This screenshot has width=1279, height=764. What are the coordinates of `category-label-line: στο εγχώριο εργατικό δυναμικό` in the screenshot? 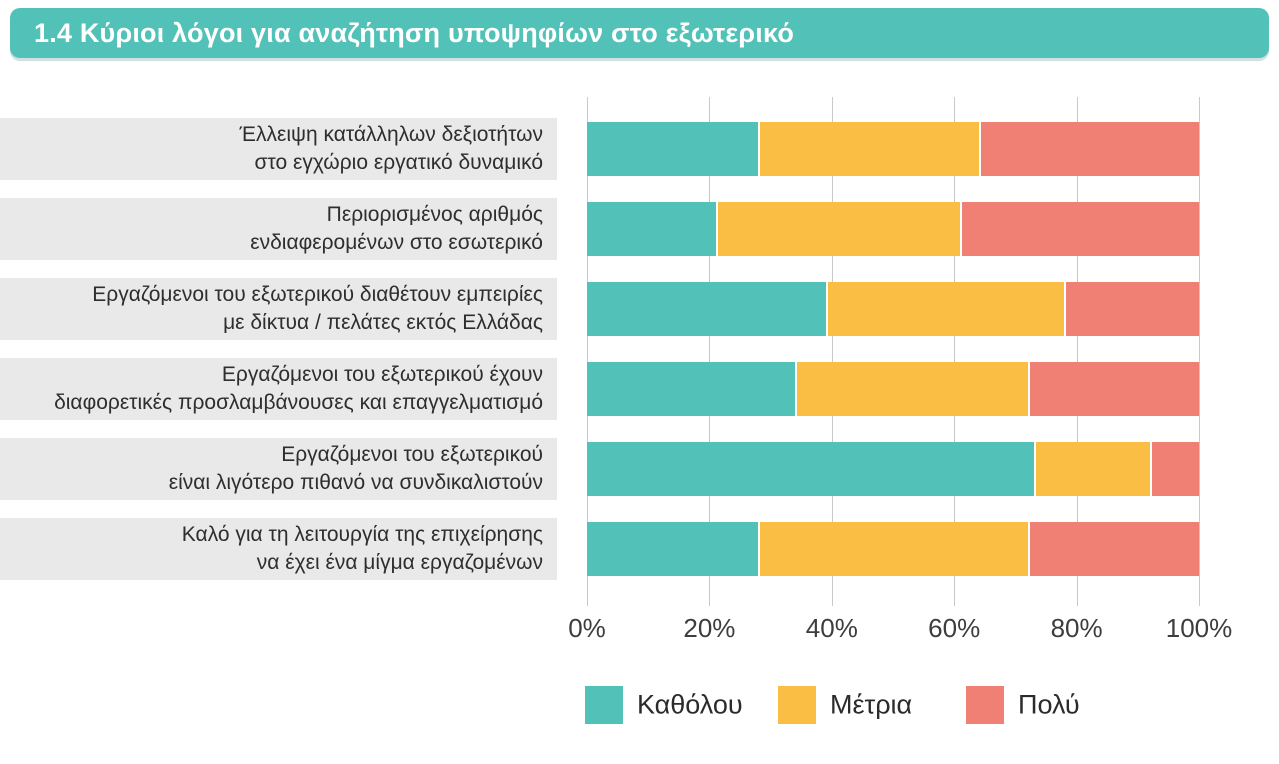 It's located at (398, 162).